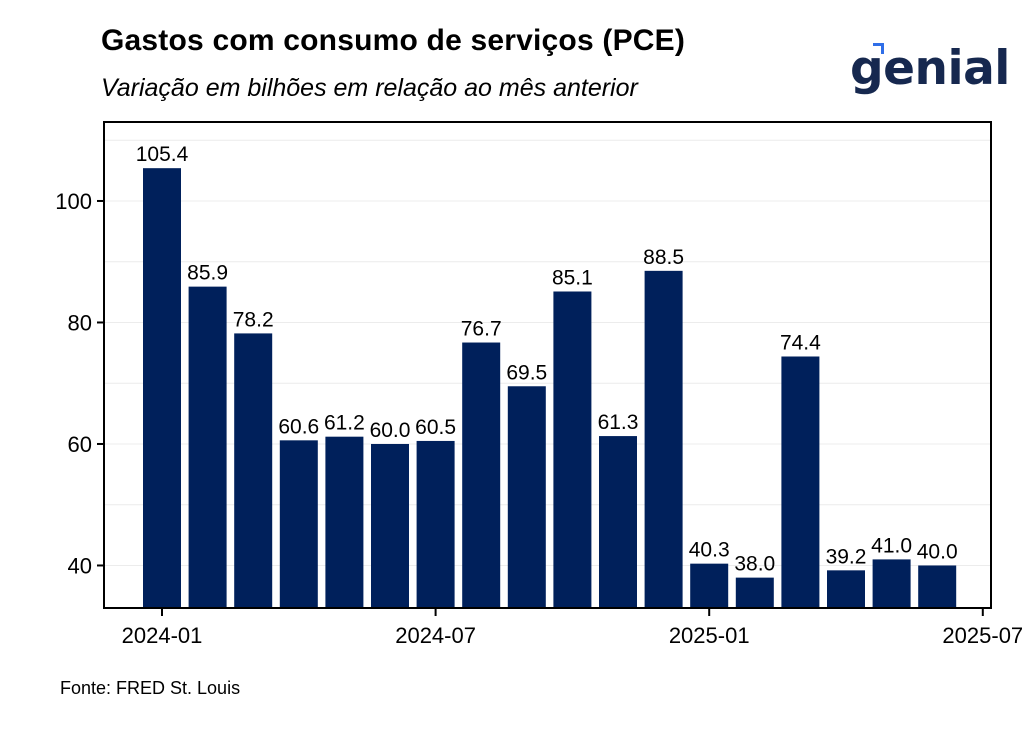 This screenshot has height=730, width=1024. Describe the element at coordinates (663, 257) in the screenshot. I see `bar-value-label: 88.5` at that location.